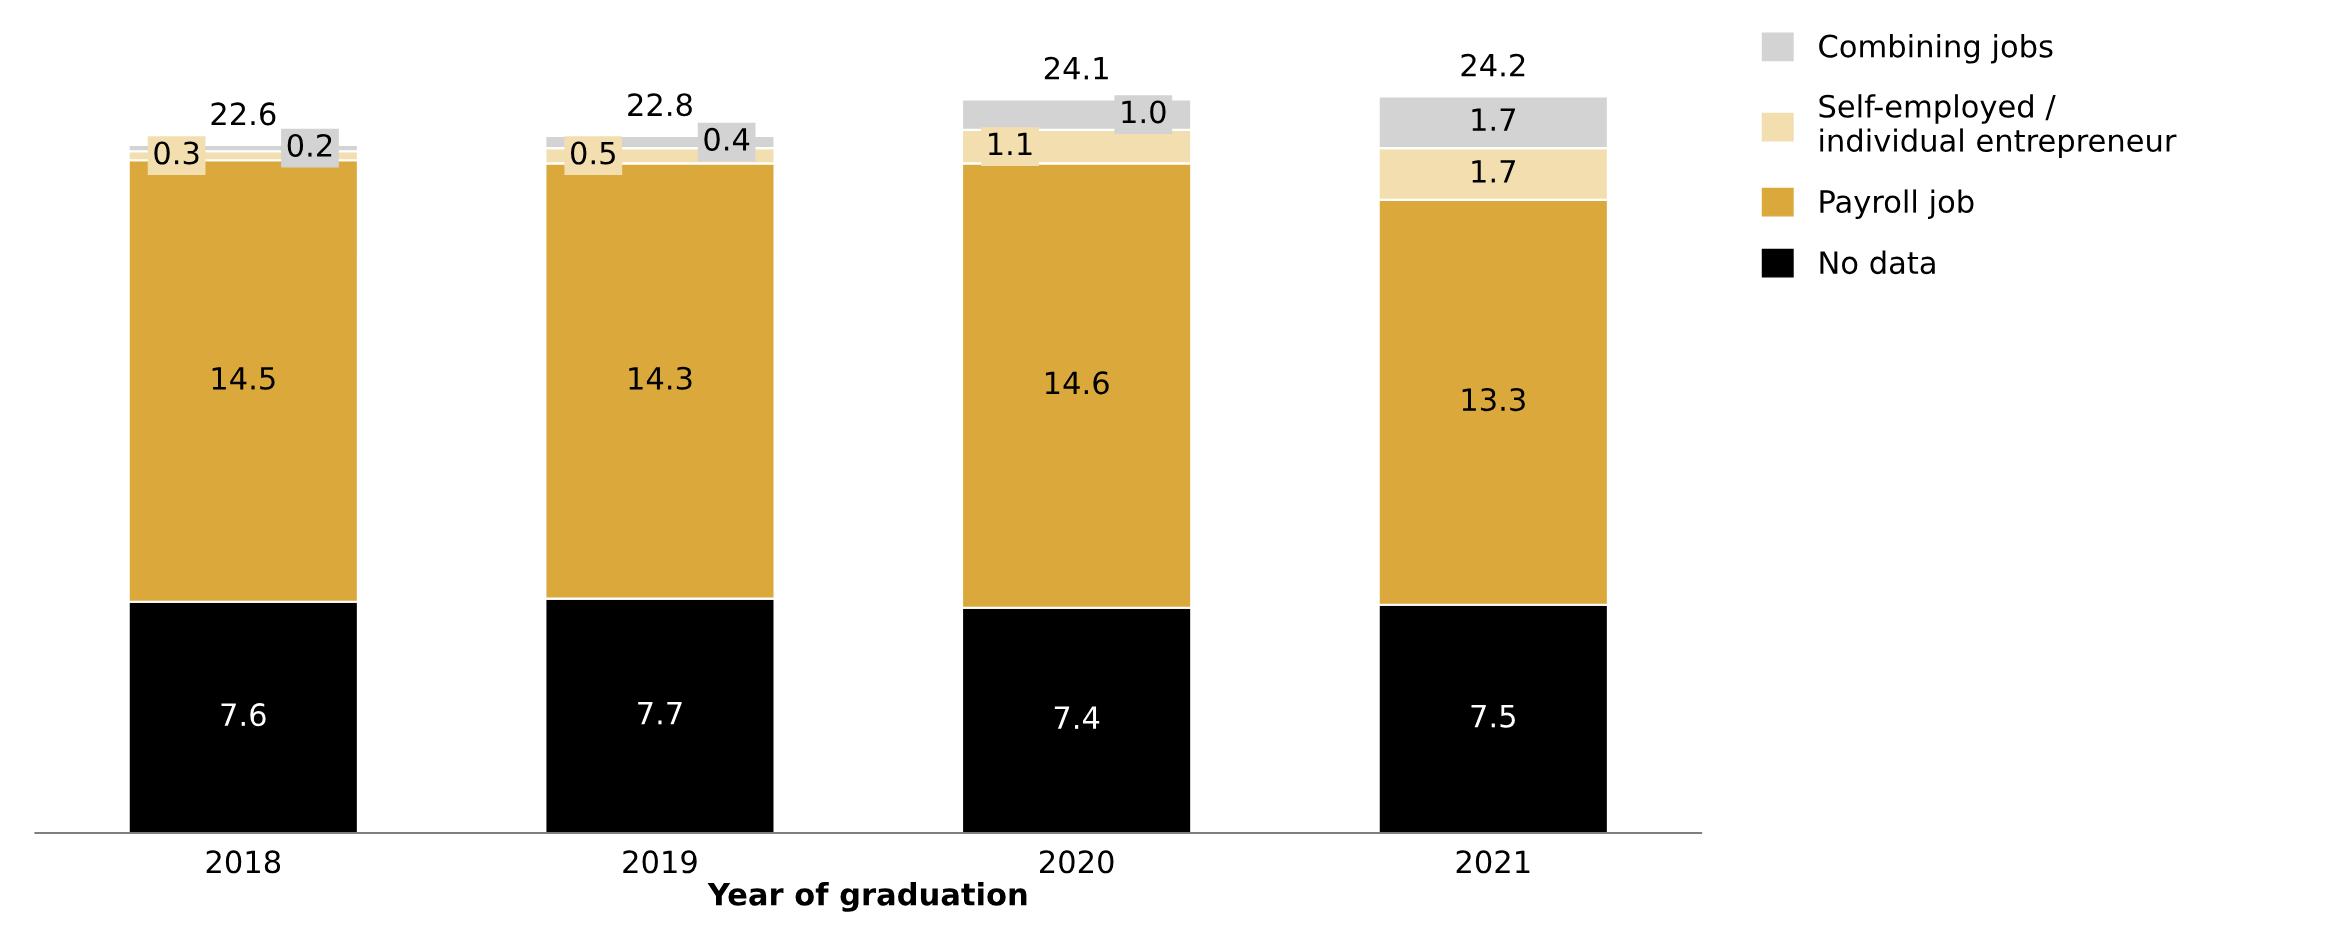 Image resolution: width=2331 pixels, height=936 pixels. What do you see at coordinates (243, 862) in the screenshot?
I see `x-tick-label: 2018` at bounding box center [243, 862].